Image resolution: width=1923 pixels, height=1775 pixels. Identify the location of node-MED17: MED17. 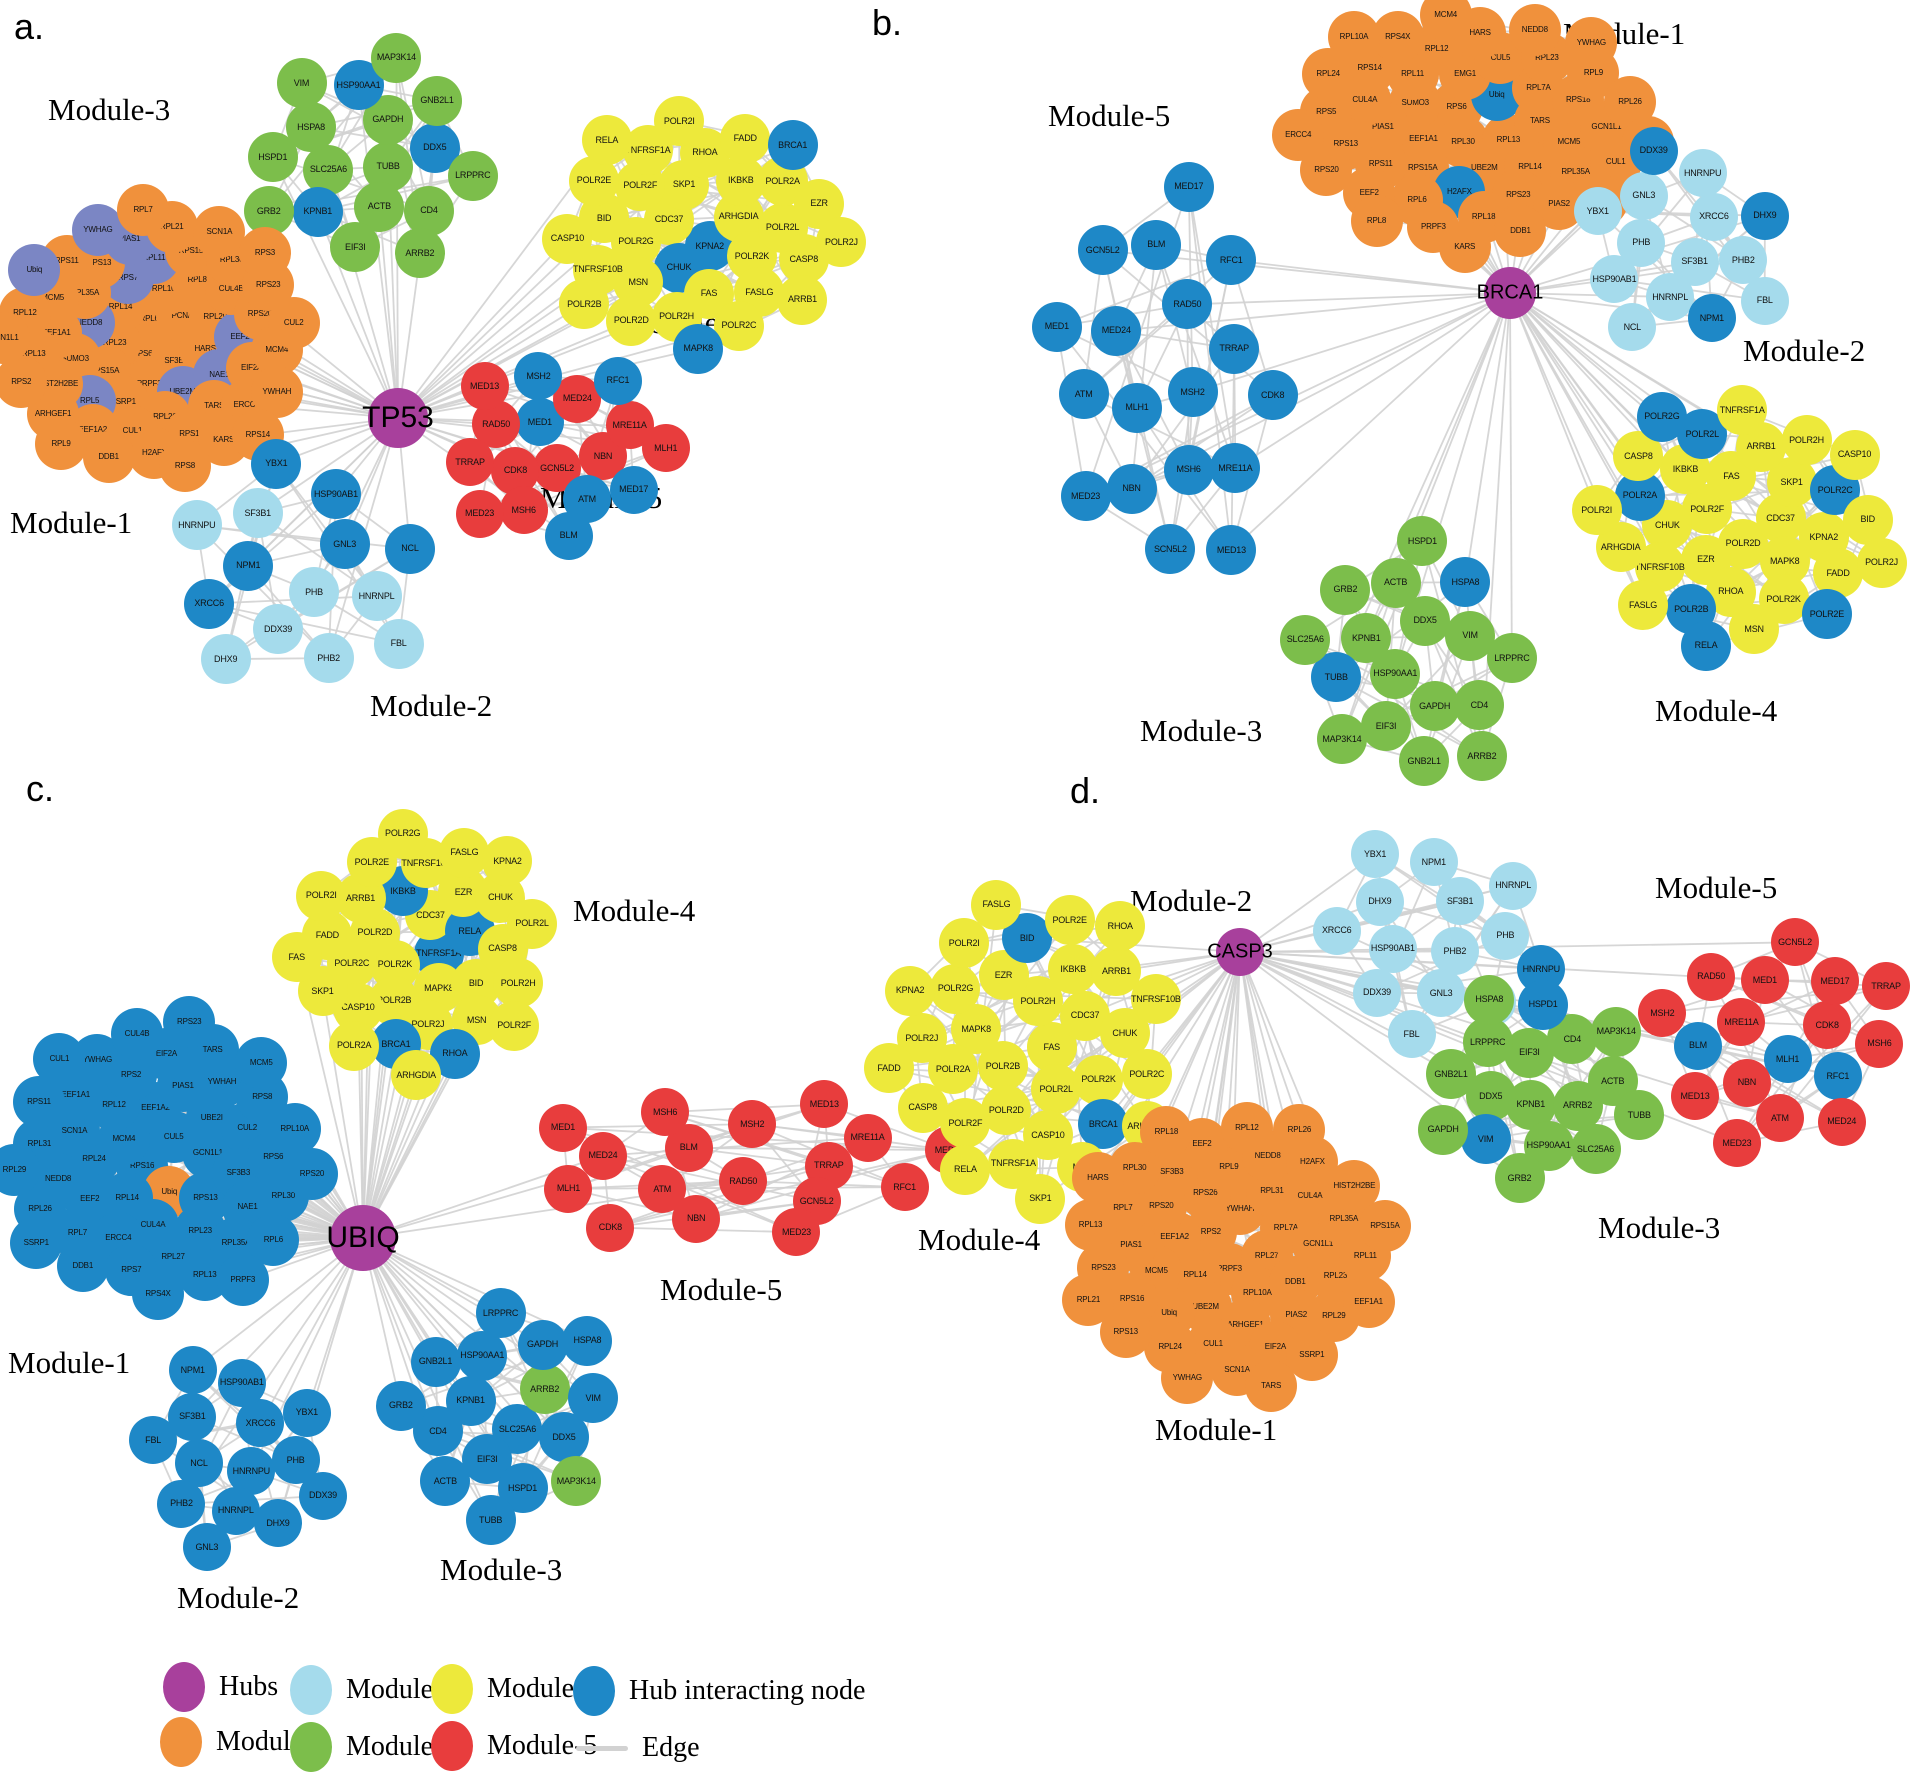
(1834, 981).